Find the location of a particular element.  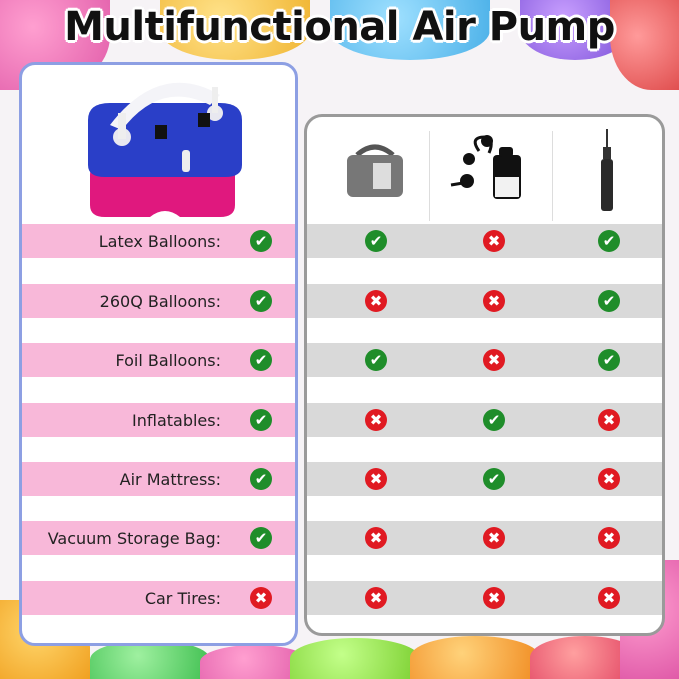

hand-pump-image is located at coordinates (607, 170).